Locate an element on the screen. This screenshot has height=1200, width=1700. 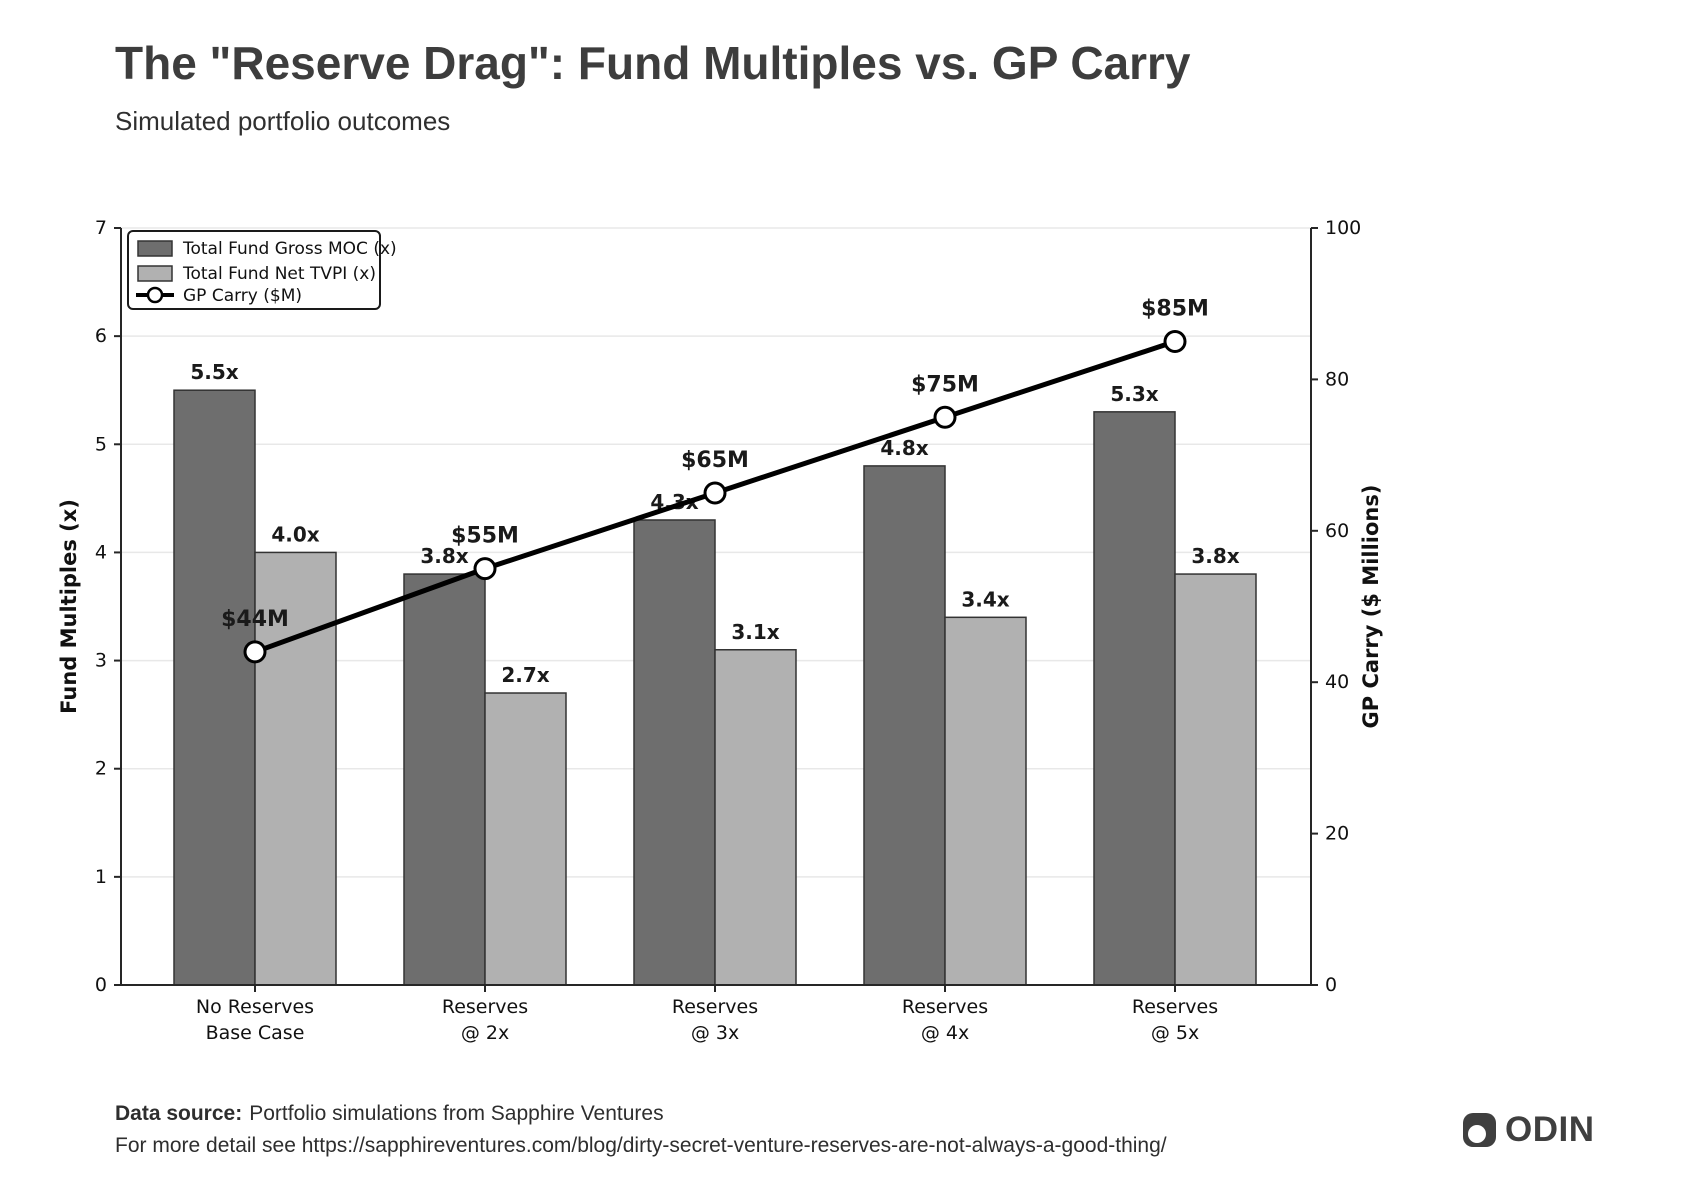
x-category-label-1: Reserves is located at coordinates (485, 1007).